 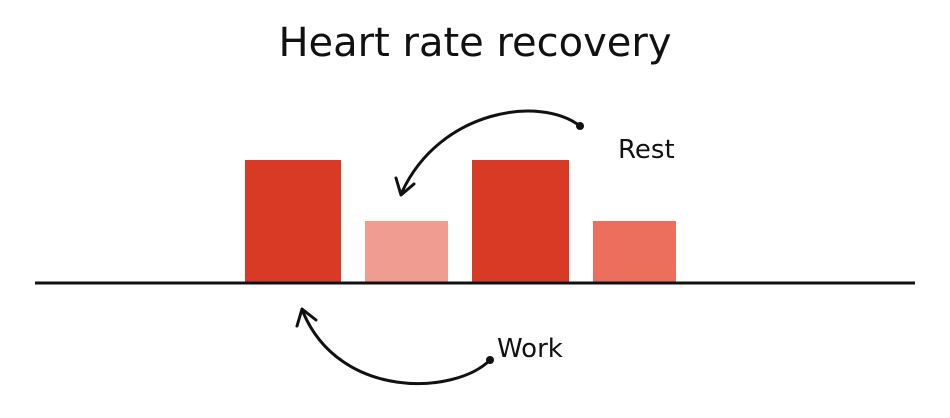 I want to click on rest-label: Rest, so click(x=646, y=150).